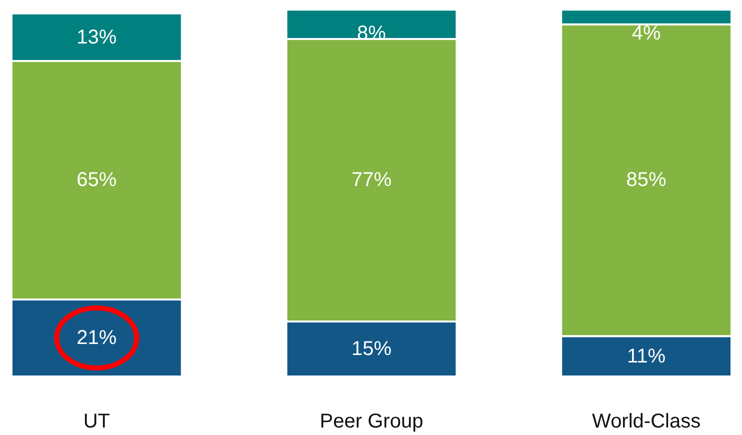  Describe the element at coordinates (96, 421) in the screenshot. I see `x-tick-label: UT` at that location.